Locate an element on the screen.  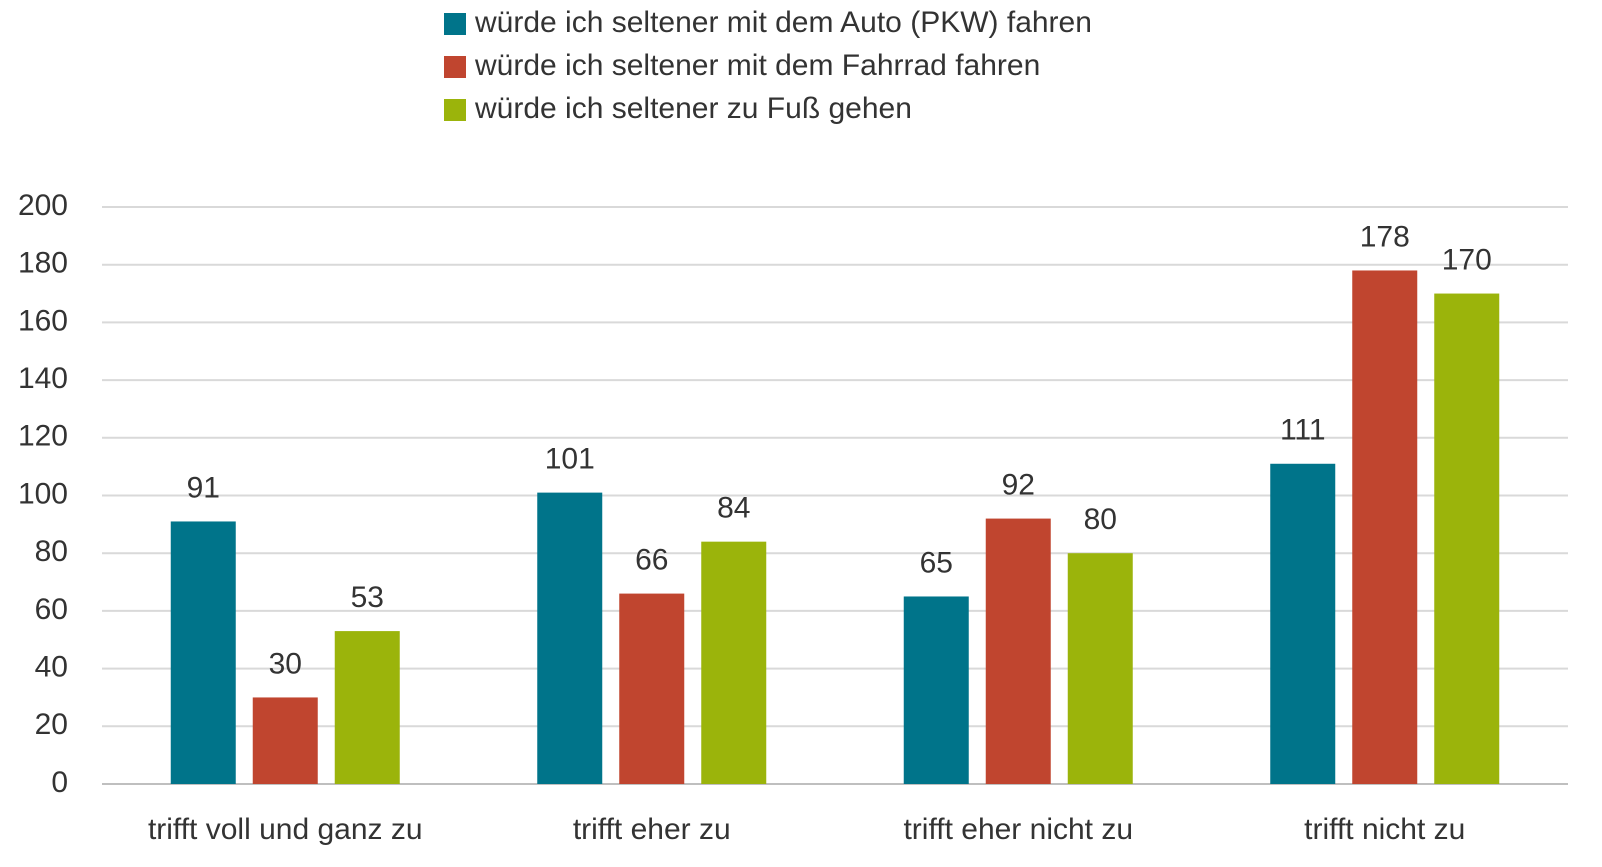
data-label: 92 is located at coordinates (1018, 485).